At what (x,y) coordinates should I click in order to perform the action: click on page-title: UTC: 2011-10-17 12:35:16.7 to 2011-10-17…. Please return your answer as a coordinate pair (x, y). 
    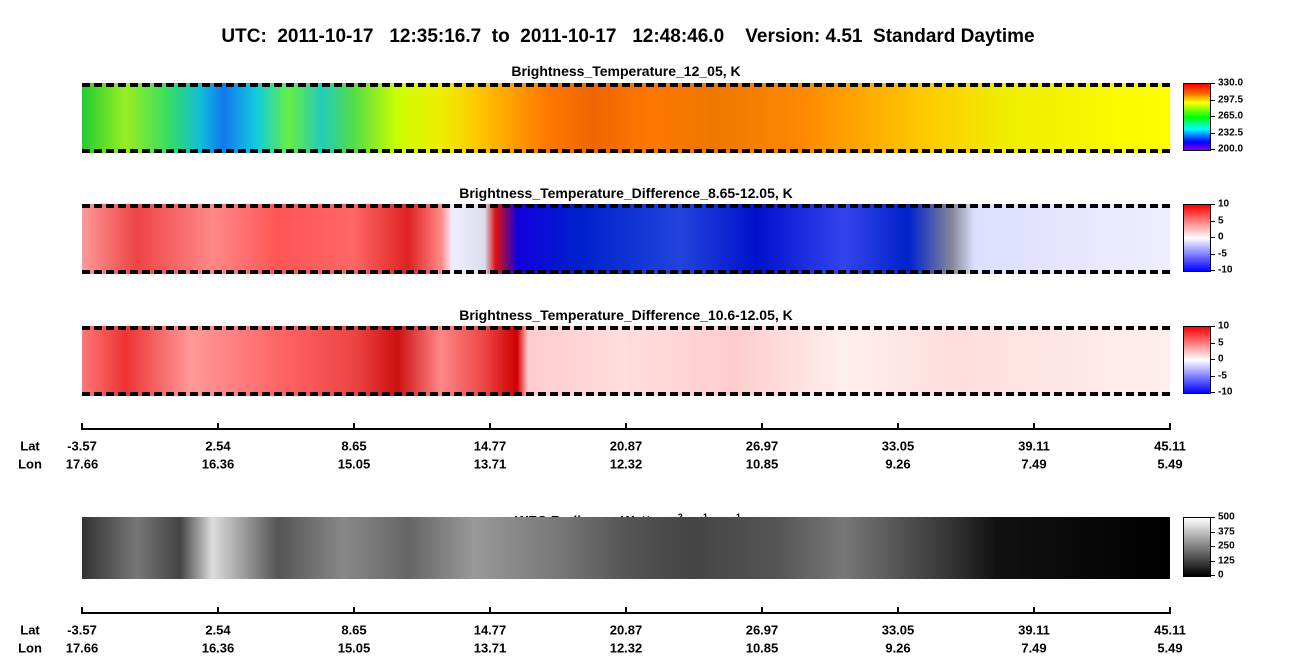
    Looking at the image, I should click on (628, 36).